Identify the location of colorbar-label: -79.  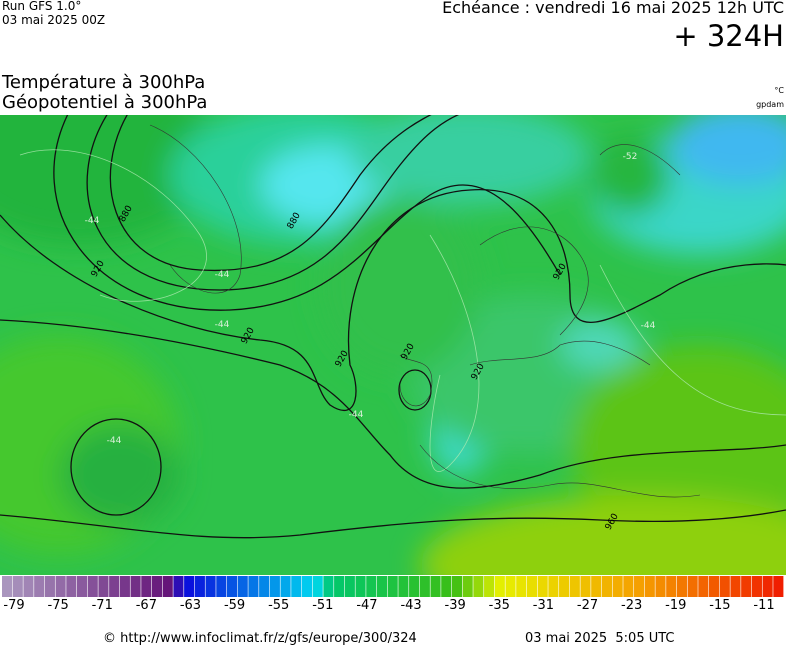
(13, 605).